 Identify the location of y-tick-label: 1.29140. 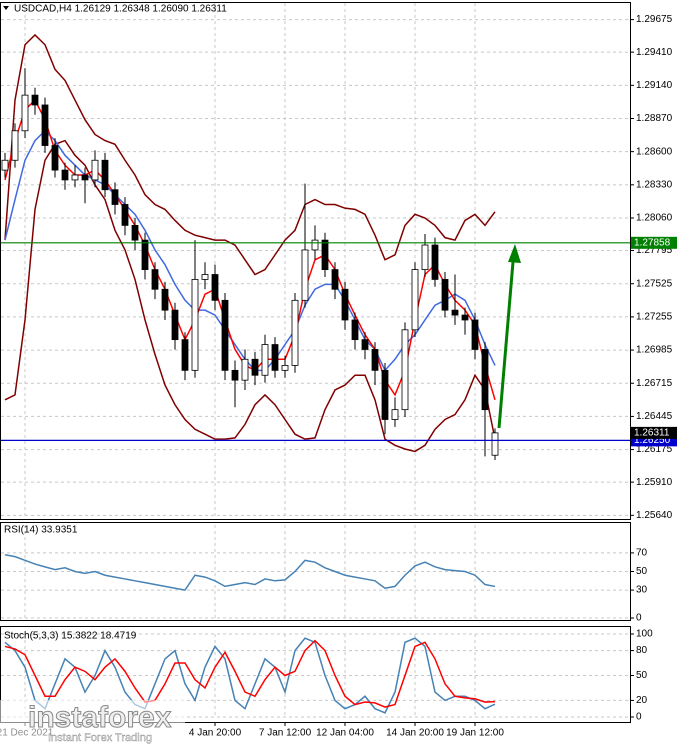
(654, 85).